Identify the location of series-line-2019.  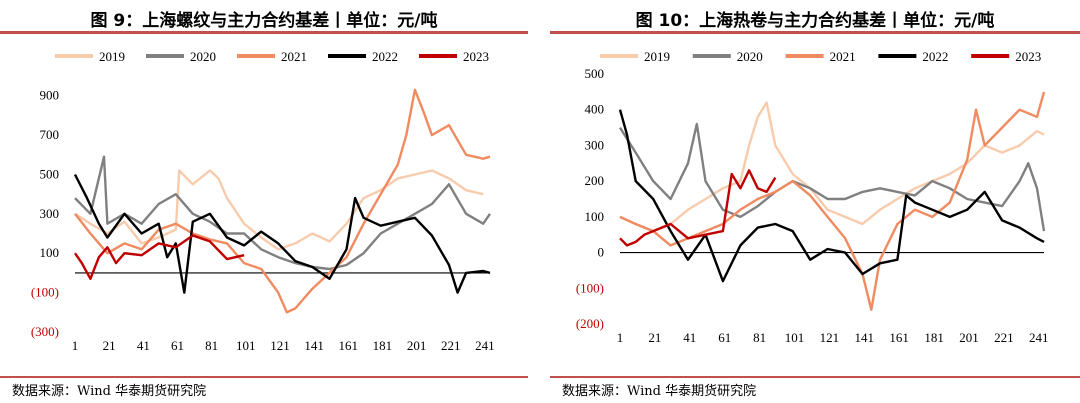
(832, 167).